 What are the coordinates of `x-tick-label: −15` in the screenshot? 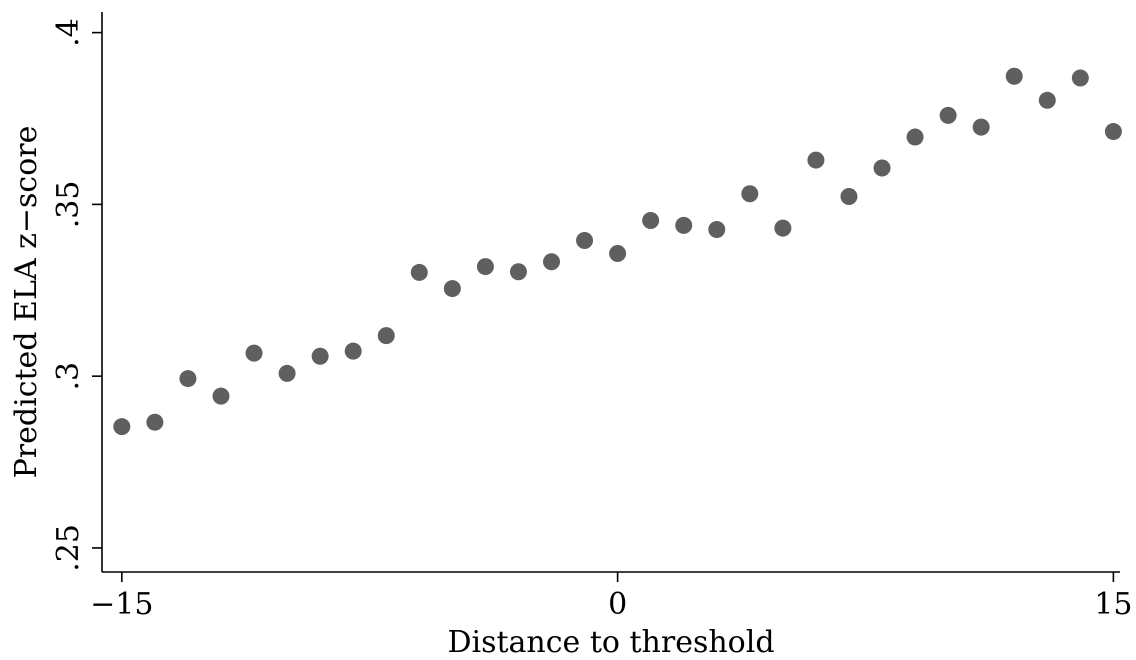 It's located at (121, 604).